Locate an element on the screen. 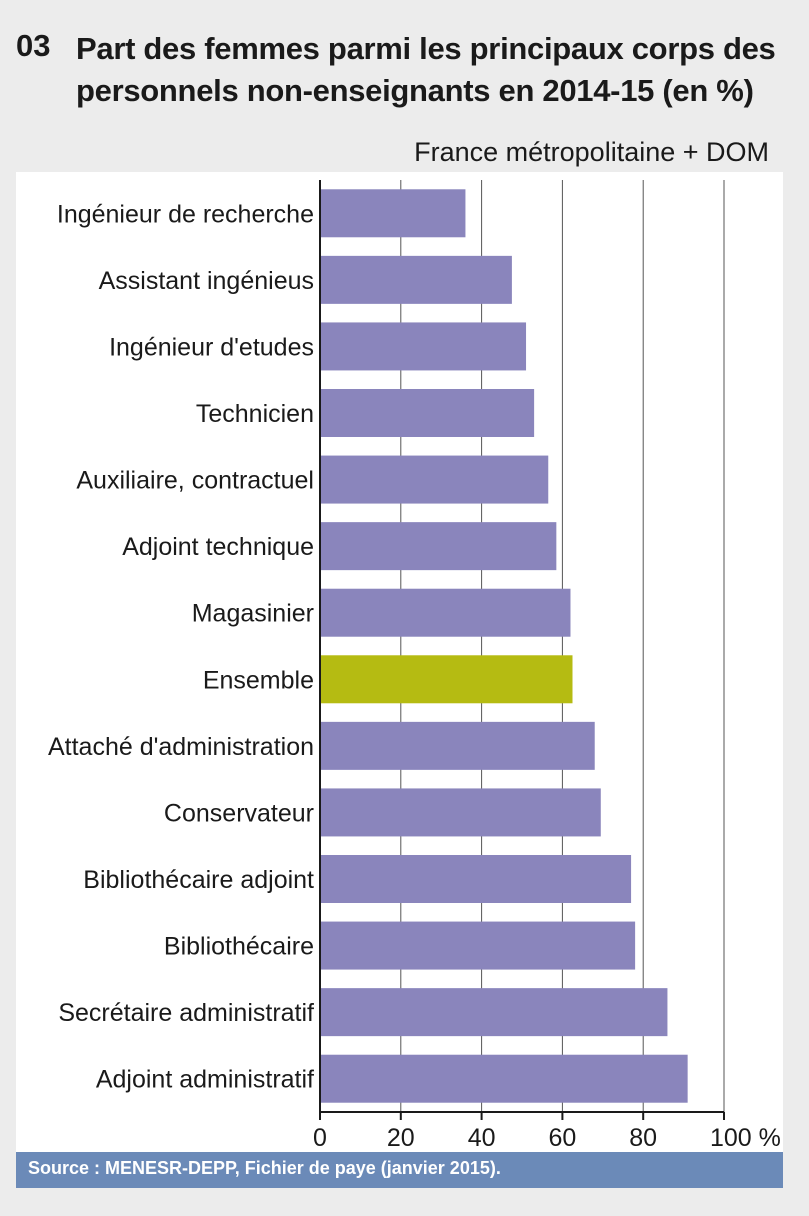 The height and width of the screenshot is (1216, 809). x-tick-label: 80 is located at coordinates (643, 1138).